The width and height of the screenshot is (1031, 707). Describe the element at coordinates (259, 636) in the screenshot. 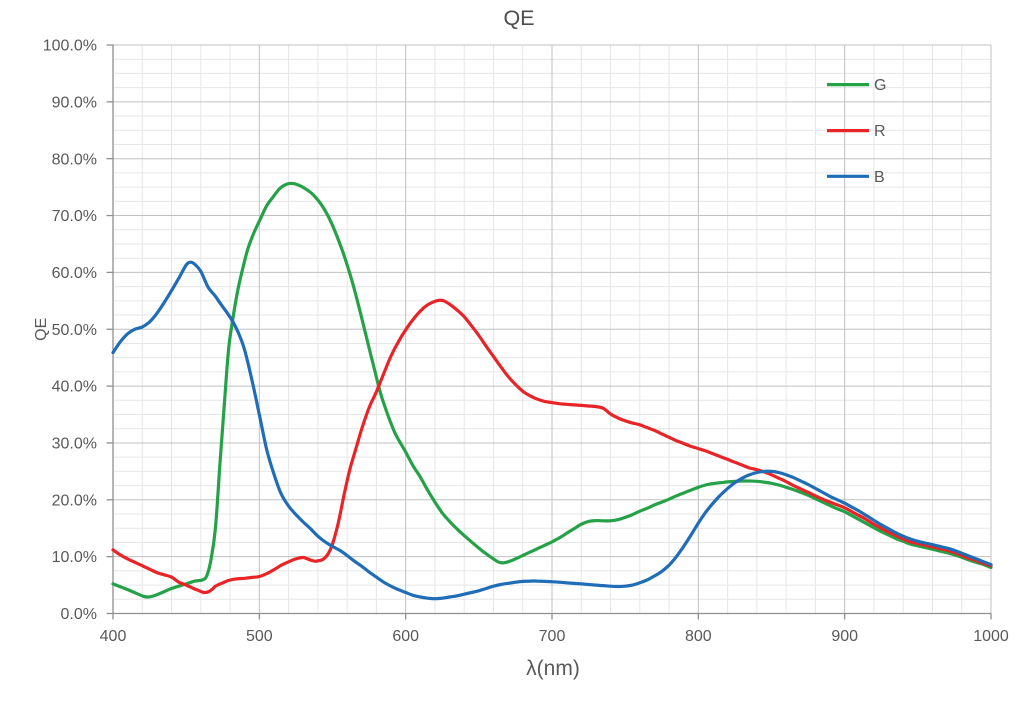

I see `svg-text: 500` at that location.